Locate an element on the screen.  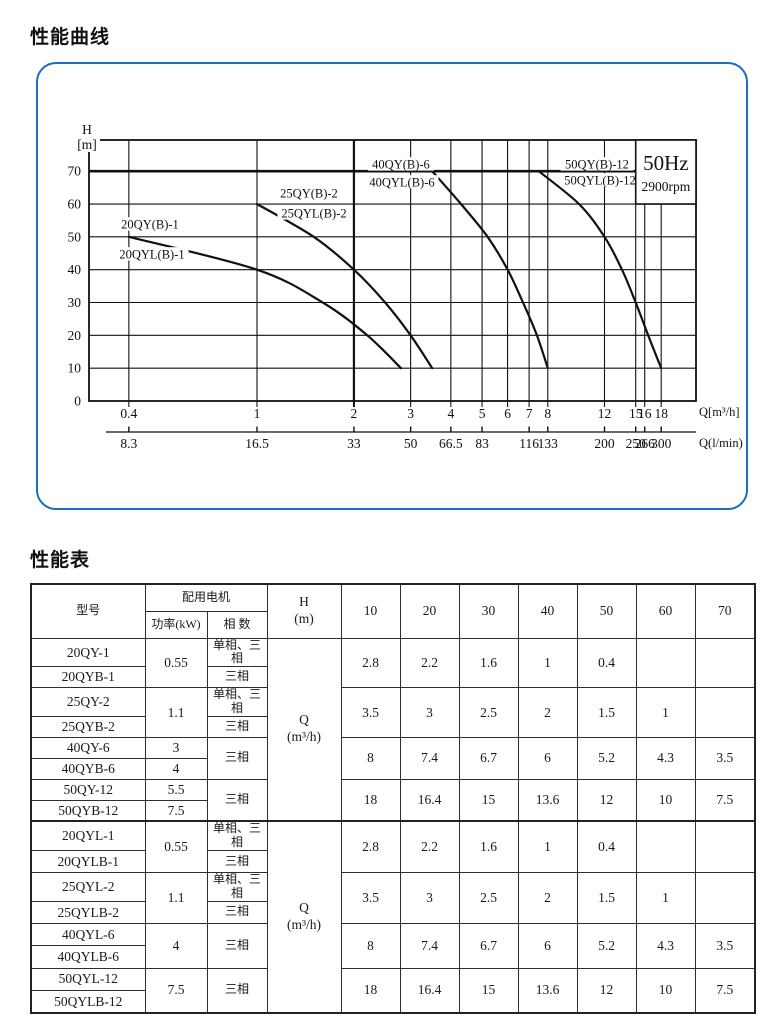
y-tick-label-10: 10 is located at coordinates (75, 368).